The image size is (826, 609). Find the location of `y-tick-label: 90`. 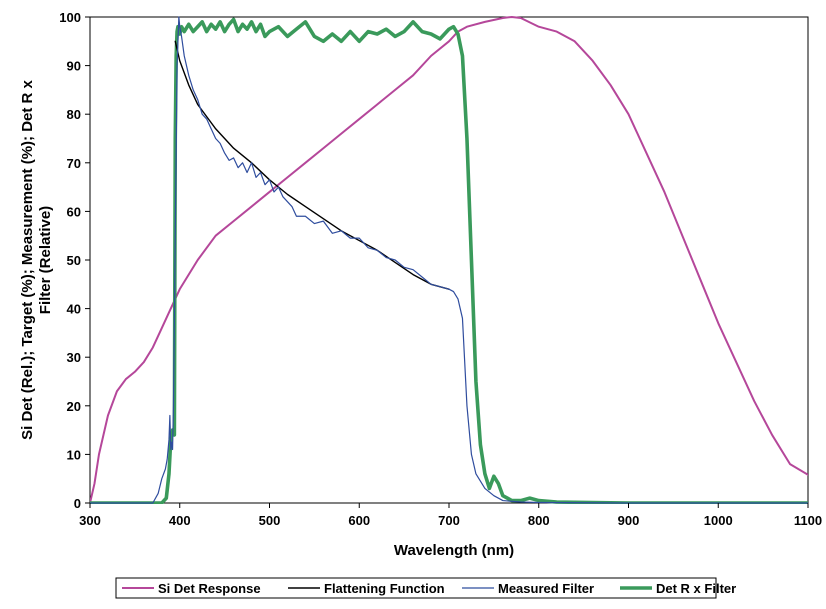

y-tick-label: 90 is located at coordinates (74, 66).